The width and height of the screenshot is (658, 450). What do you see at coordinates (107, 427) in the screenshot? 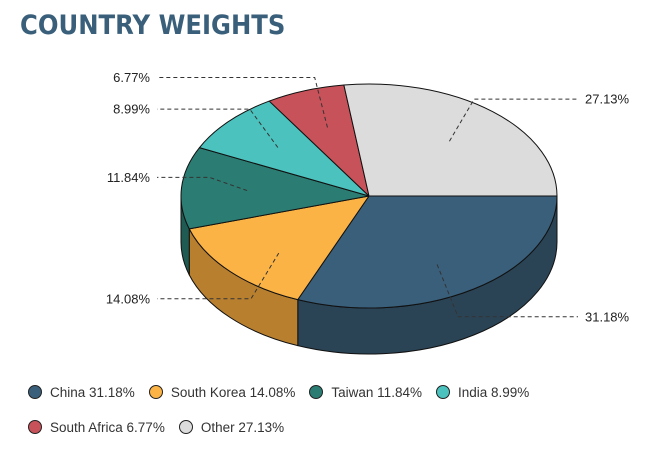
I see `legend-label-south-africa: South Africa 6.77%` at bounding box center [107, 427].